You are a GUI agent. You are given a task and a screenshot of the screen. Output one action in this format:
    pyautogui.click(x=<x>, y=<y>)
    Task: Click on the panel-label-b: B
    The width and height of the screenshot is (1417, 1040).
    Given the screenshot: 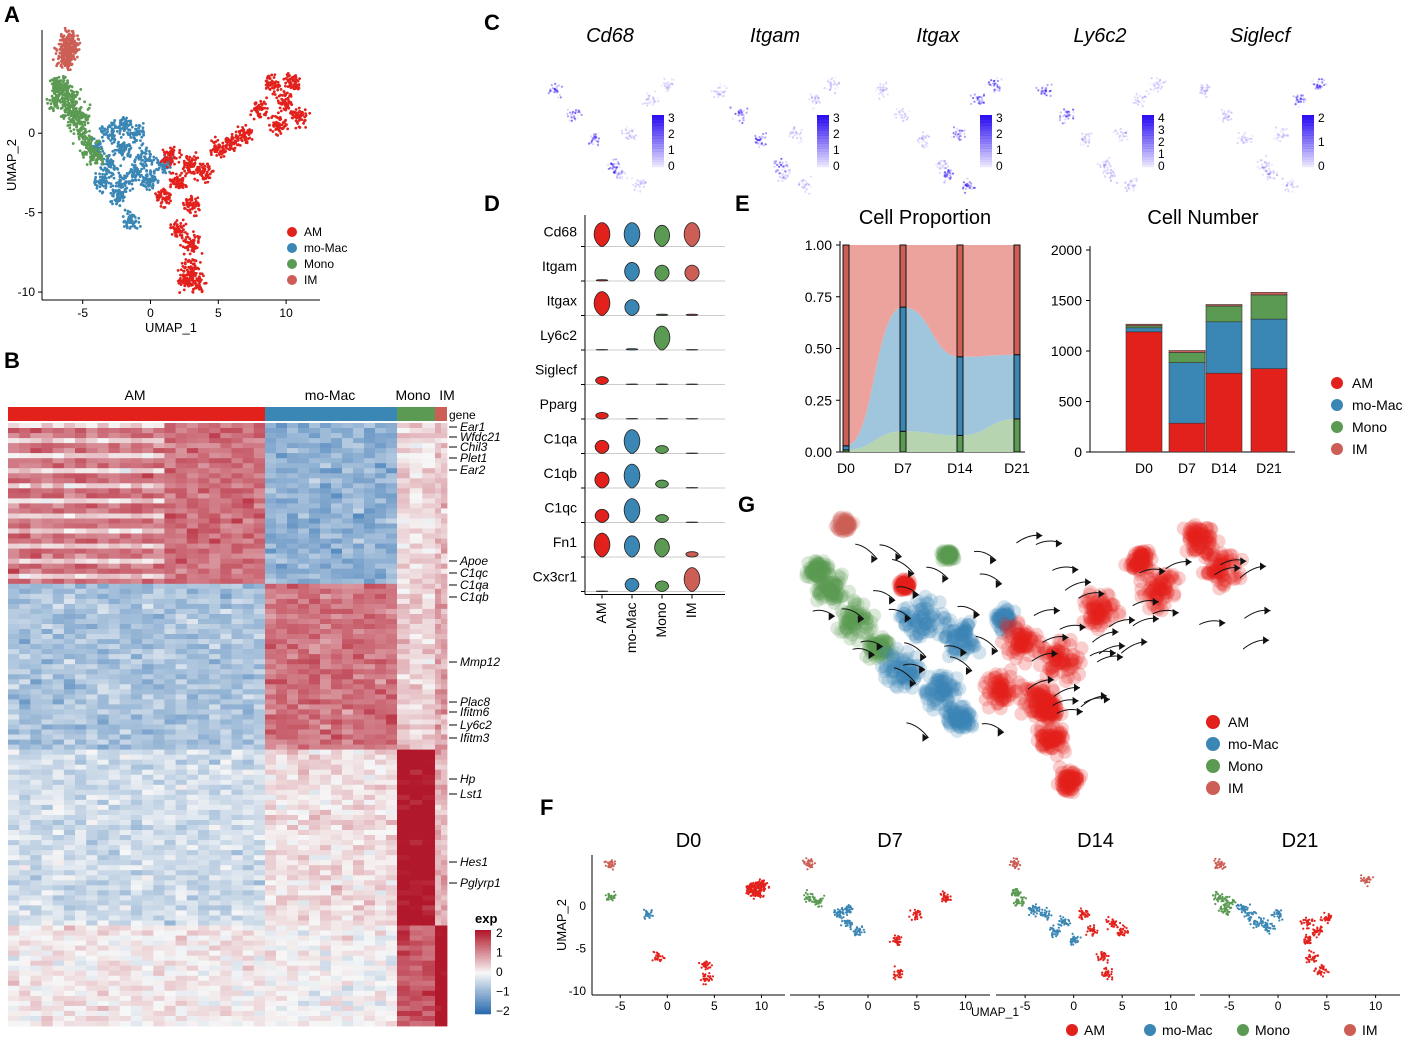 What is the action you would take?
    pyautogui.click(x=12, y=360)
    